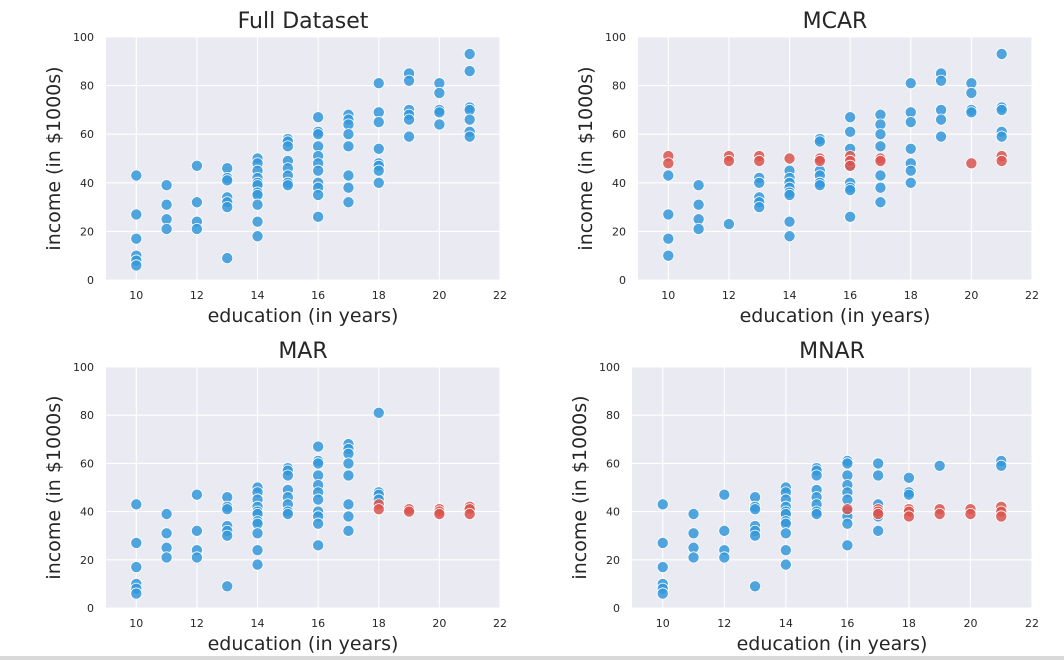 Image resolution: width=1064 pixels, height=660 pixels. What do you see at coordinates (586, 158) in the screenshot?
I see `y-axis-label: income (in $1000s)` at bounding box center [586, 158].